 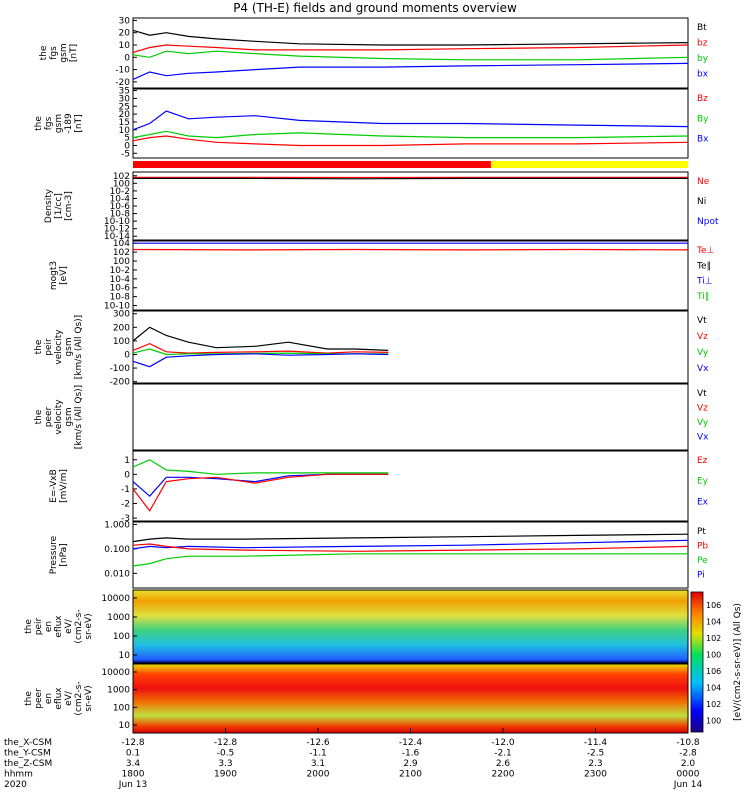 What do you see at coordinates (133, 775) in the screenshot?
I see `x-tick-label: 1800` at bounding box center [133, 775].